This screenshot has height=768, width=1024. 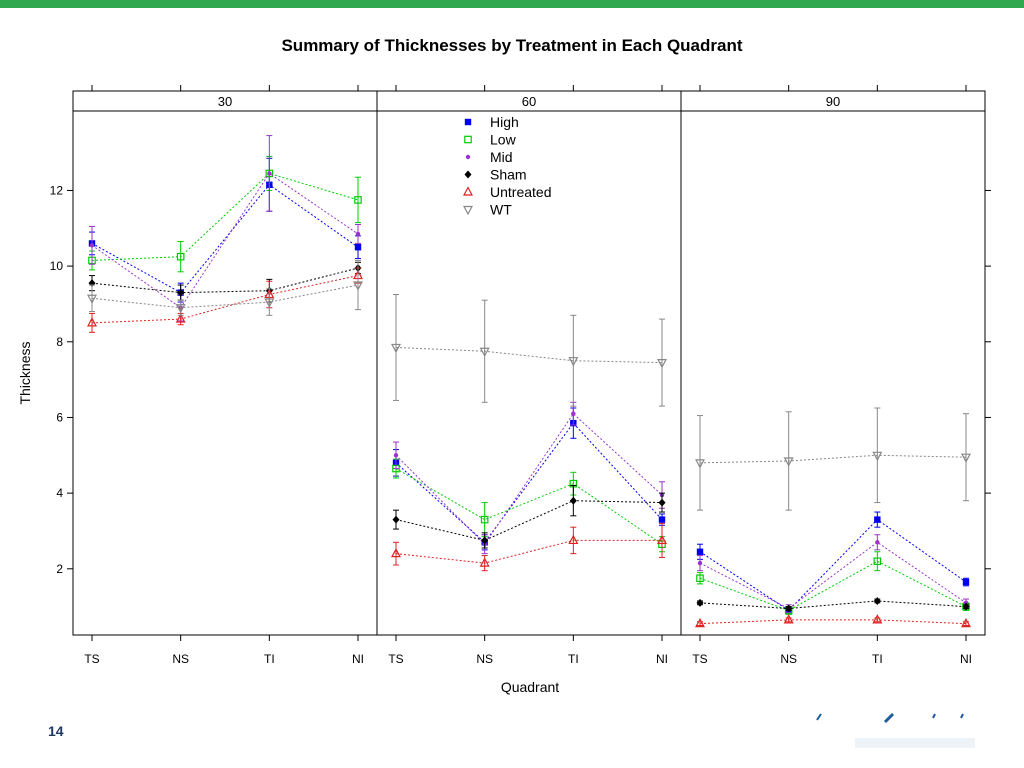 What do you see at coordinates (56, 731) in the screenshot?
I see `page-number: 14` at bounding box center [56, 731].